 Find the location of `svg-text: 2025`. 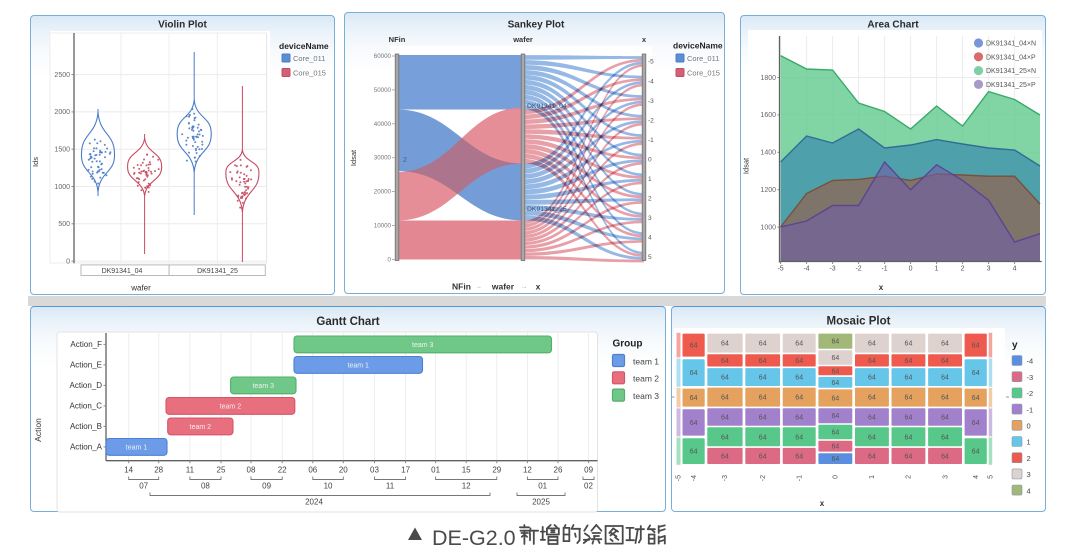

svg-text: 2025 is located at coordinates (541, 502).